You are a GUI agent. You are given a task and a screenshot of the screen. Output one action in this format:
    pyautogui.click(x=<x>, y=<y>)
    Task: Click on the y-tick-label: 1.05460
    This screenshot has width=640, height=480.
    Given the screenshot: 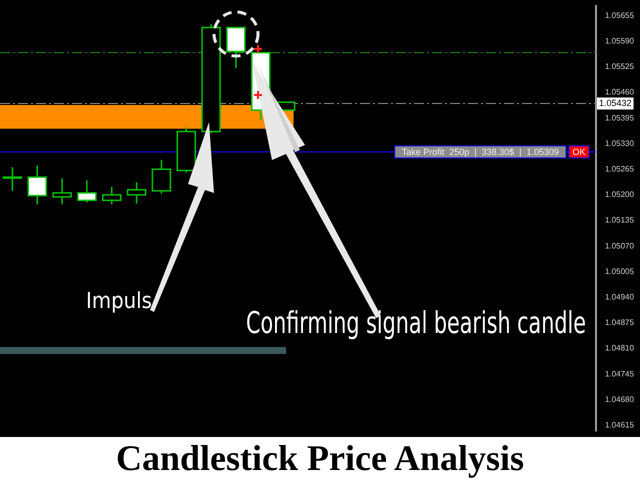 What is the action you would take?
    pyautogui.click(x=619, y=92)
    